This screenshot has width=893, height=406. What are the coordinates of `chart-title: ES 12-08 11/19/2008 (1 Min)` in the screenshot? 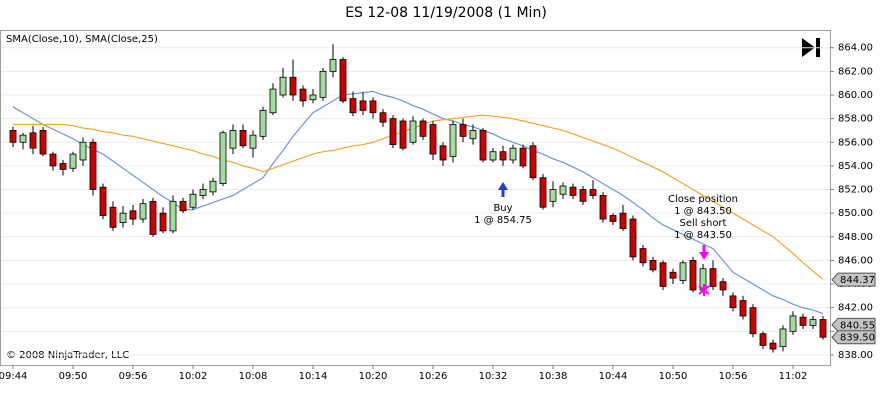 It's located at (446, 13).